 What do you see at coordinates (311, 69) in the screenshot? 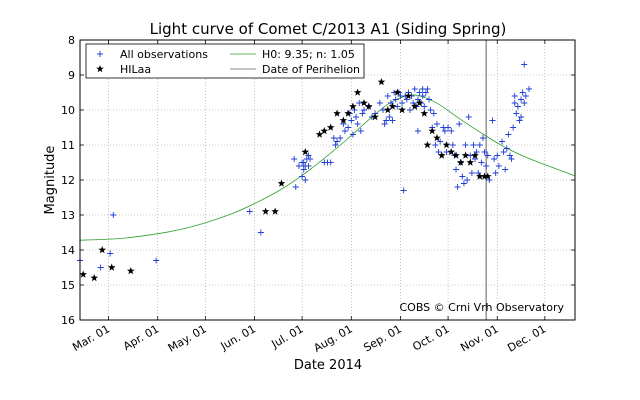
I see `legend-label: Date of Perihelion` at bounding box center [311, 69].